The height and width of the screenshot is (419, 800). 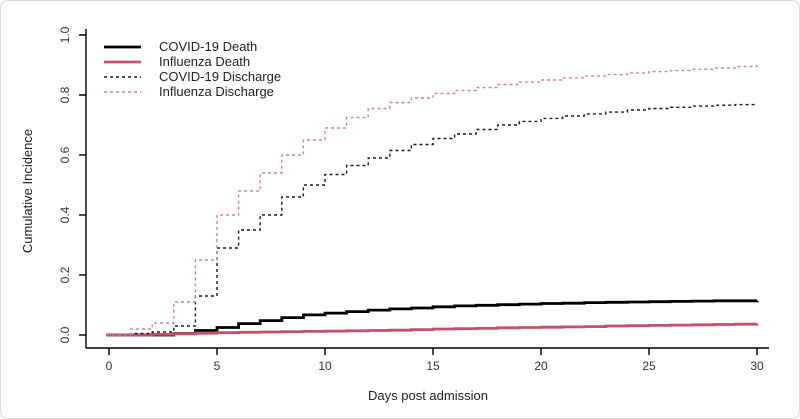 I want to click on y-tick-label: 0.6, so click(x=65, y=154).